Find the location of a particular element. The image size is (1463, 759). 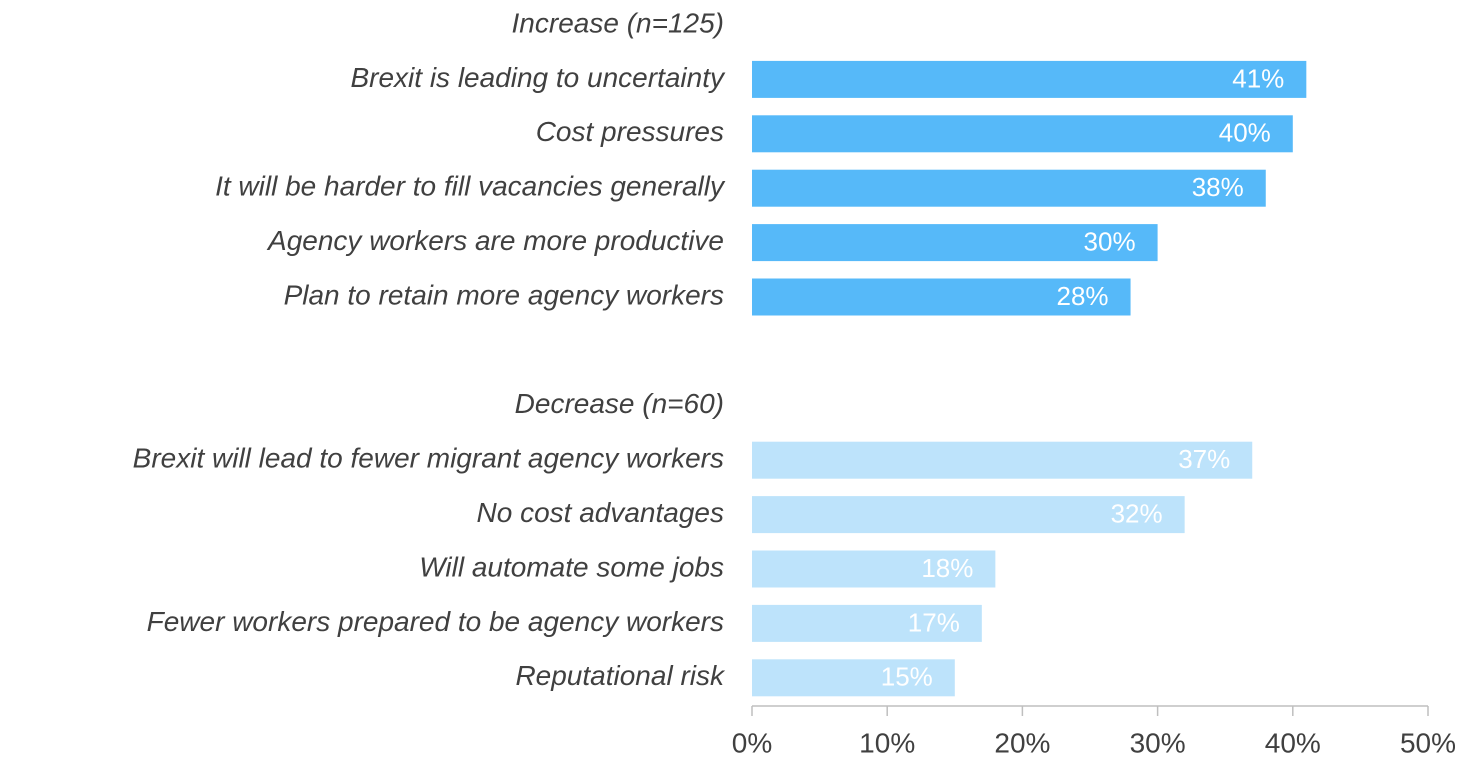

value-label: 28% is located at coordinates (1083, 296).